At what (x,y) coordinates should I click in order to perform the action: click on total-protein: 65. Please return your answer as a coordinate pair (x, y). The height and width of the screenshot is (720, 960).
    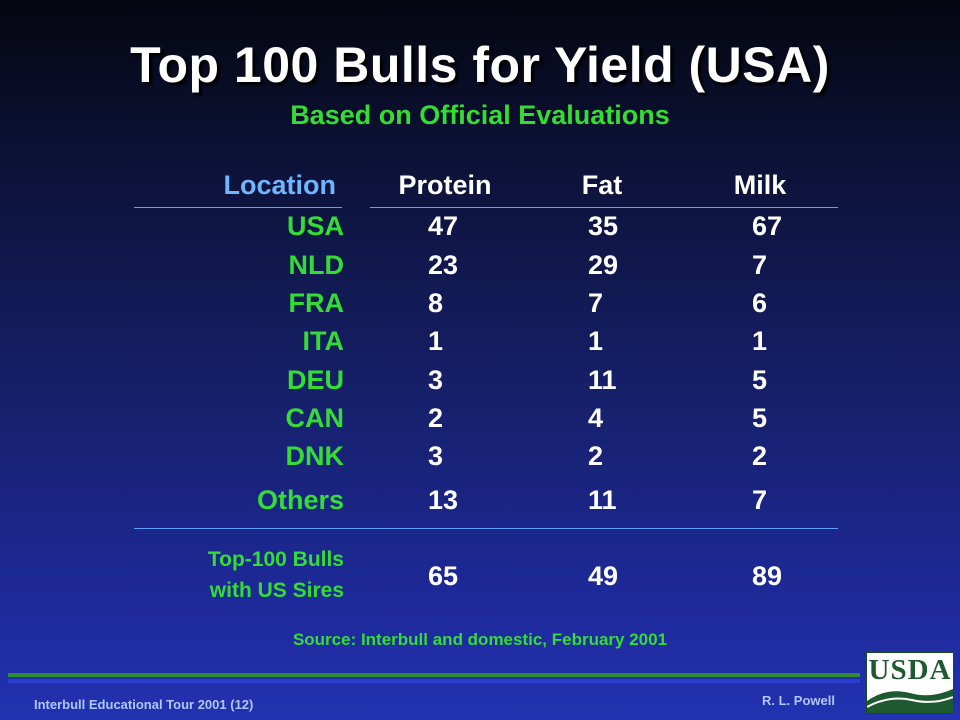
    Looking at the image, I should click on (443, 576).